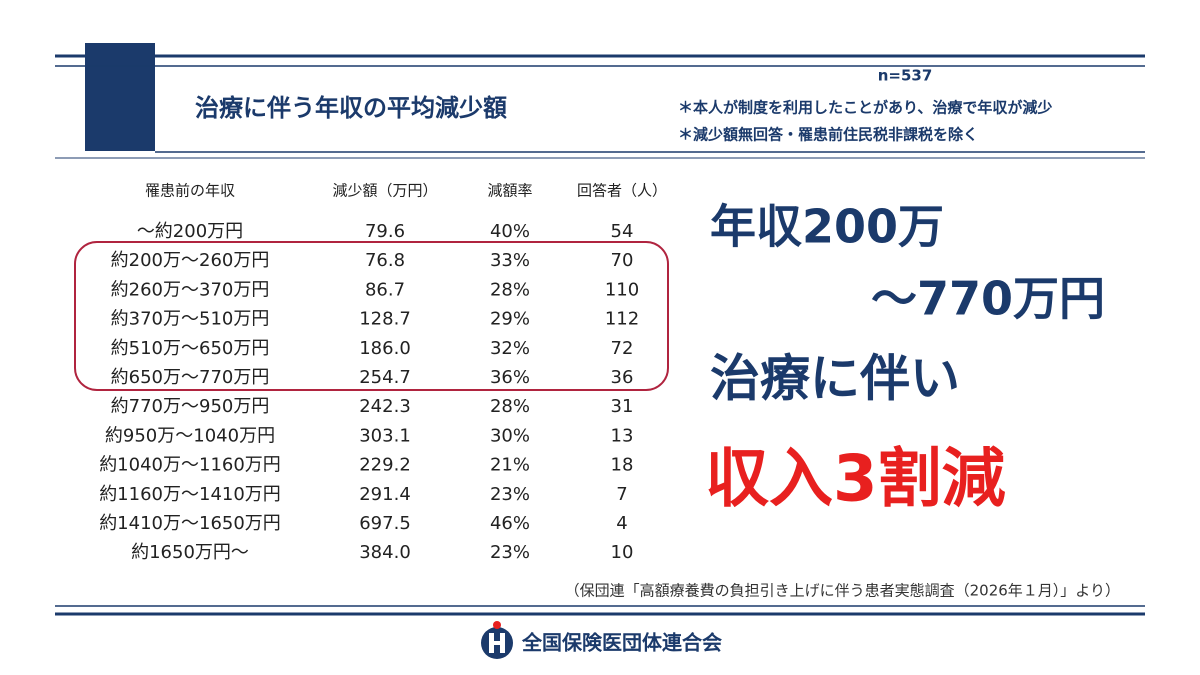  Describe the element at coordinates (622, 231) in the screenshot. I see `table-cell: 54` at that location.